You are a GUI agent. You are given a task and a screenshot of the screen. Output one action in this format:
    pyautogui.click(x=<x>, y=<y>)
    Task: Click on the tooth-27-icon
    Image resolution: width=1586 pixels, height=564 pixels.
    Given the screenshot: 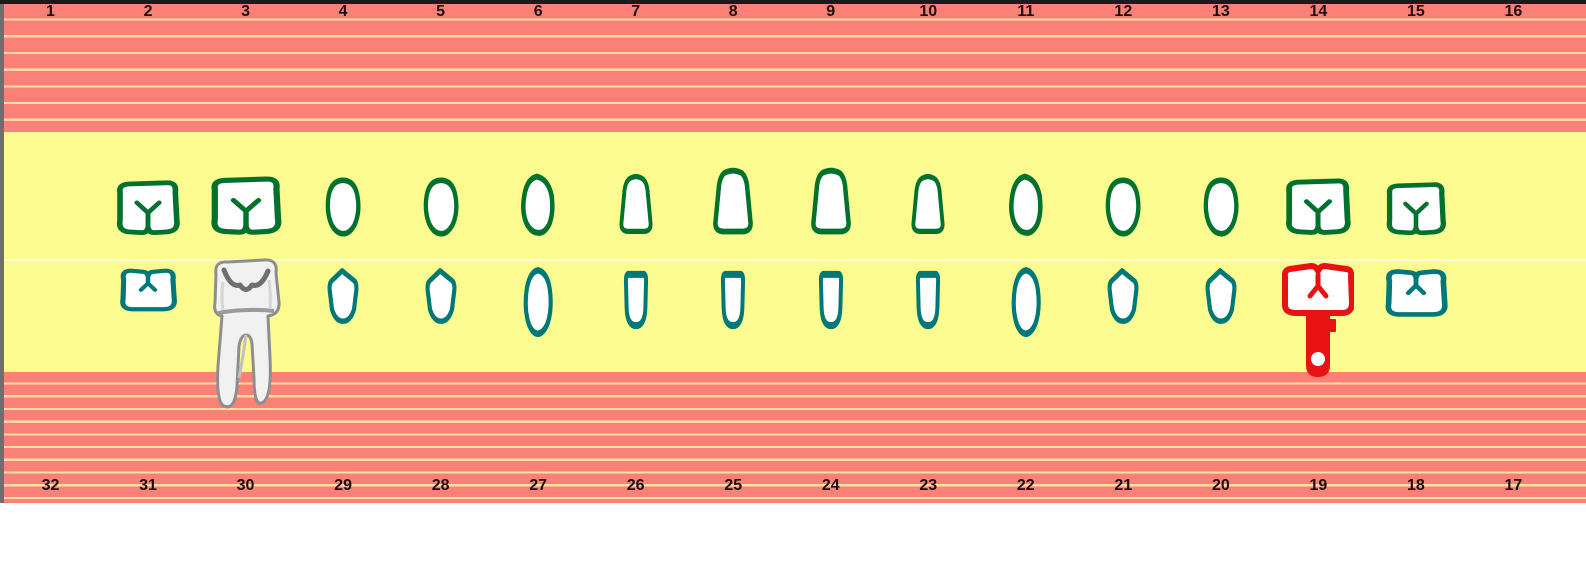 What is the action you would take?
    pyautogui.click(x=538, y=302)
    